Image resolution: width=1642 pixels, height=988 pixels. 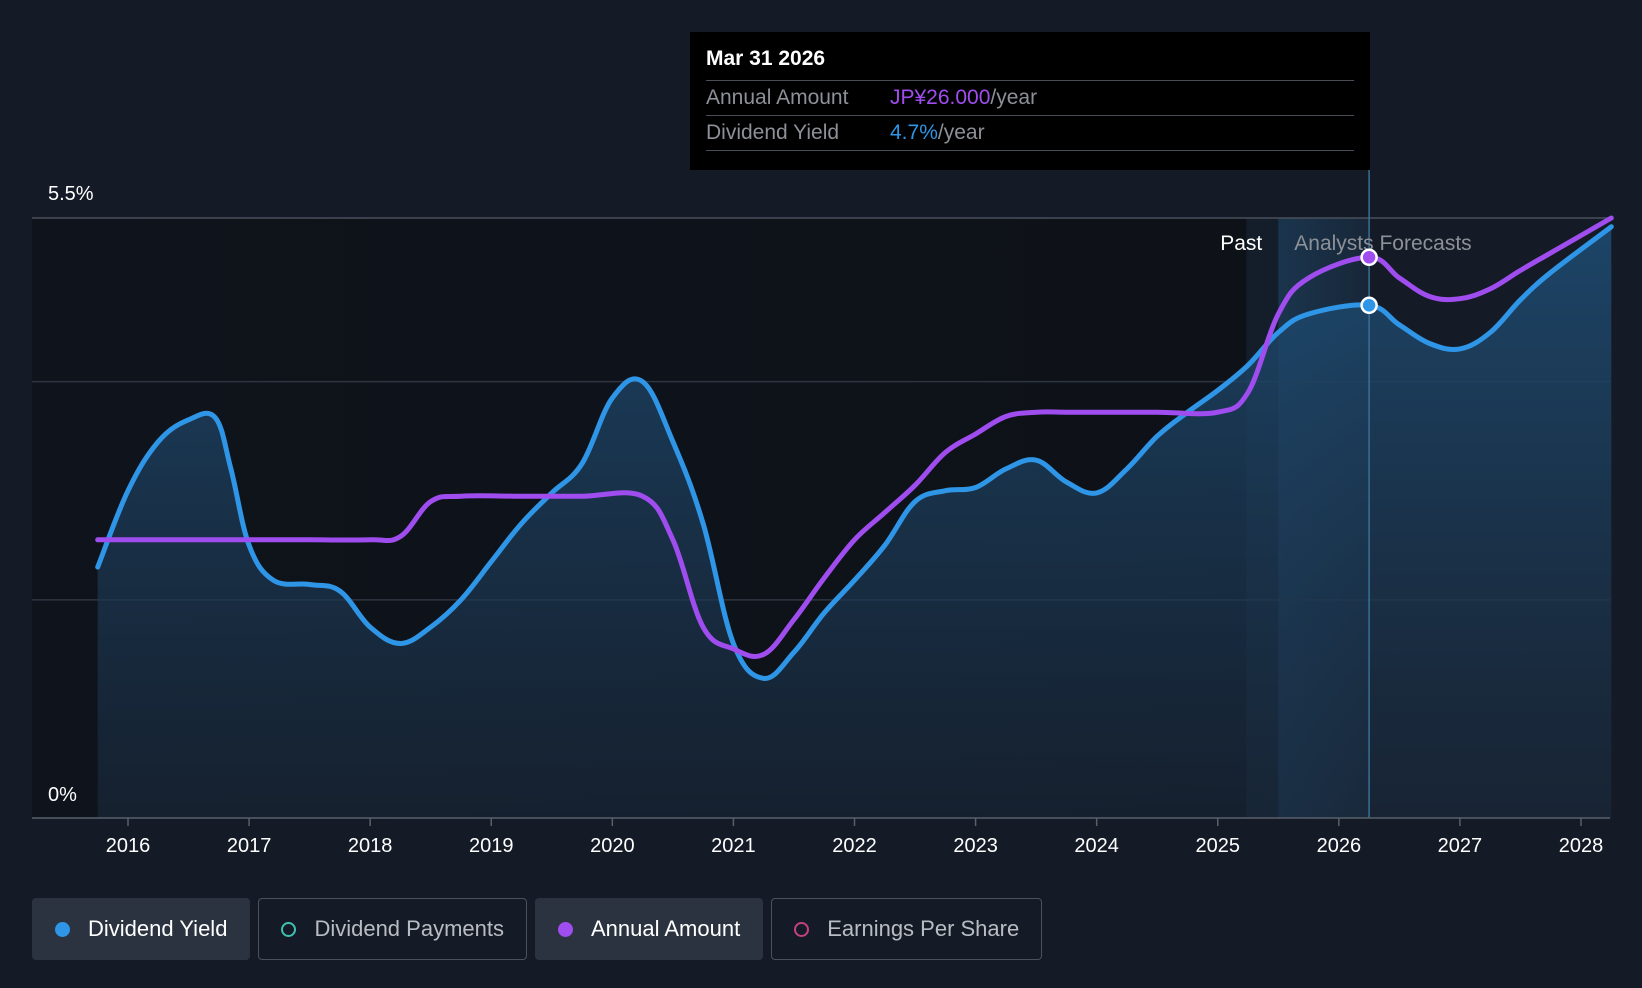 I want to click on tooltip-value: JP¥26.000, so click(x=940, y=97).